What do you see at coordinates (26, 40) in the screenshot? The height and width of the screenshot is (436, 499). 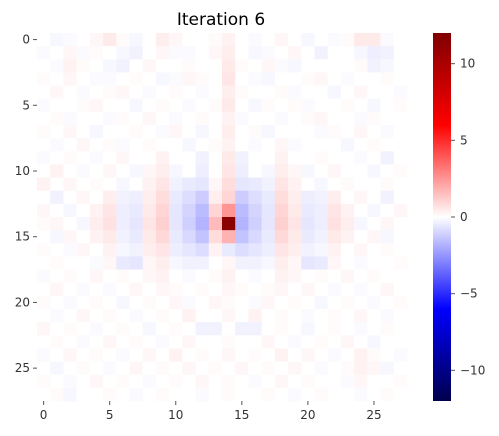 I see `y-tick-label: 0` at bounding box center [26, 40].